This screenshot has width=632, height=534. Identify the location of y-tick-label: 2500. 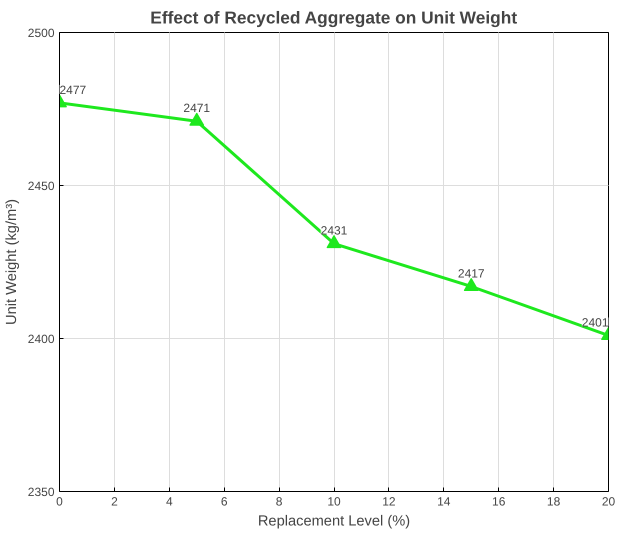
(41, 33).